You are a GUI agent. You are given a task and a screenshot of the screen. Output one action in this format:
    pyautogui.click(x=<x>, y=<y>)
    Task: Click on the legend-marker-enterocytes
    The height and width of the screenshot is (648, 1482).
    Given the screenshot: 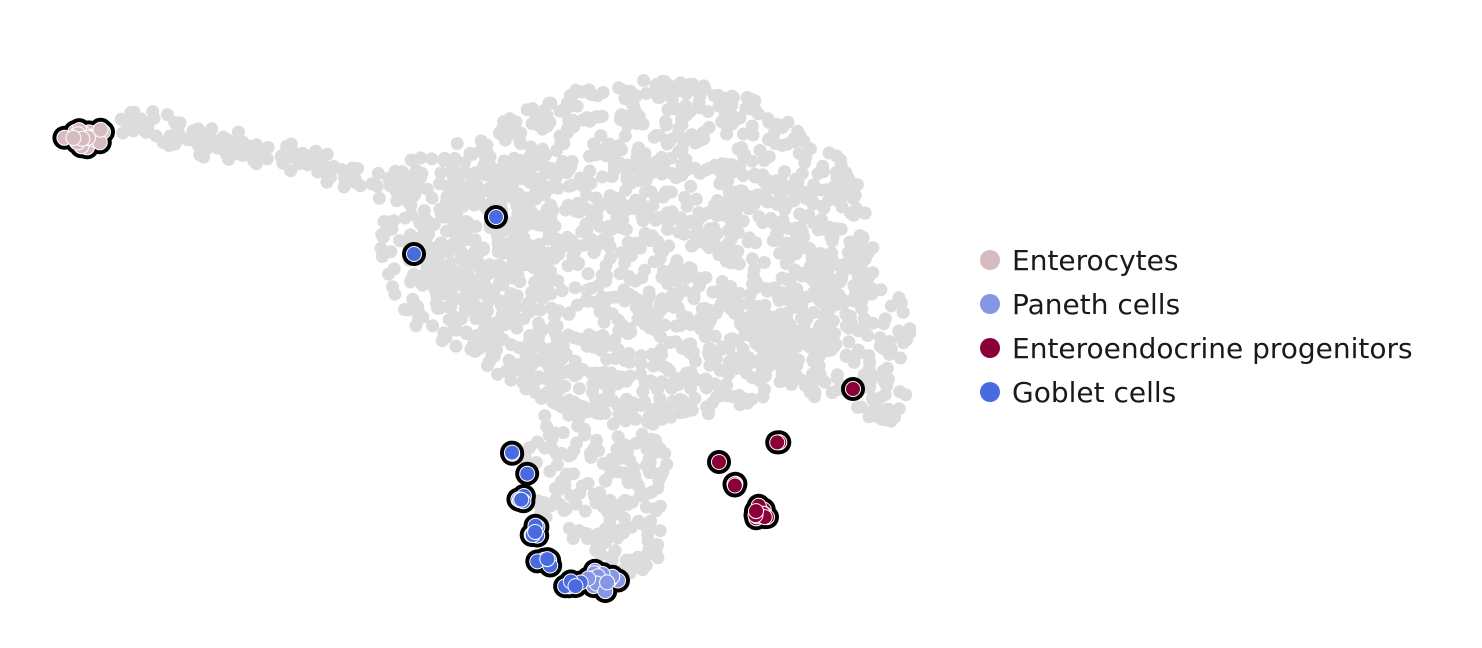 What is the action you would take?
    pyautogui.click(x=990, y=260)
    